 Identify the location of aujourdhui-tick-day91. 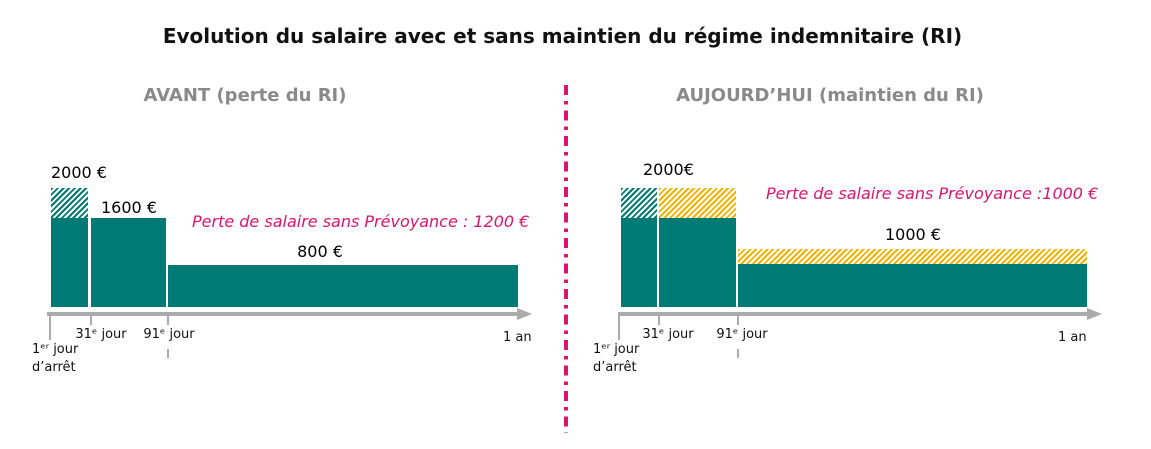
(738, 320).